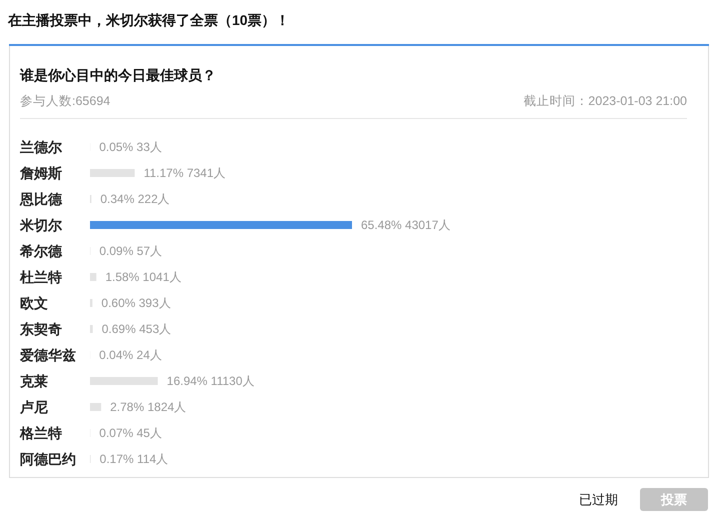 This screenshot has height=520, width=717. Describe the element at coordinates (674, 499) in the screenshot. I see `annotation: 投票` at that location.